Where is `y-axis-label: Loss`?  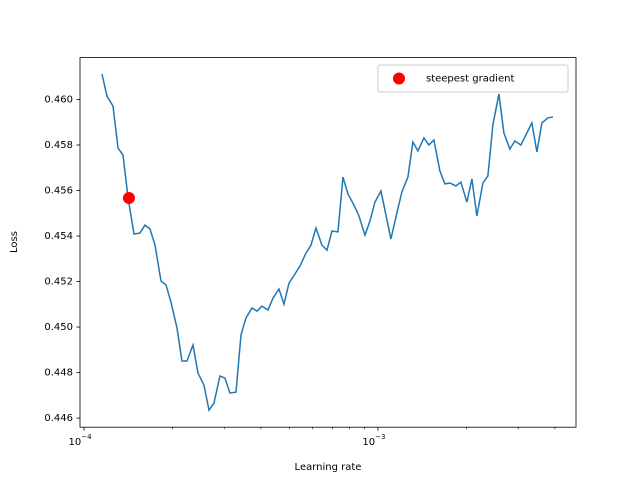 y-axis-label: Loss is located at coordinates (14, 242).